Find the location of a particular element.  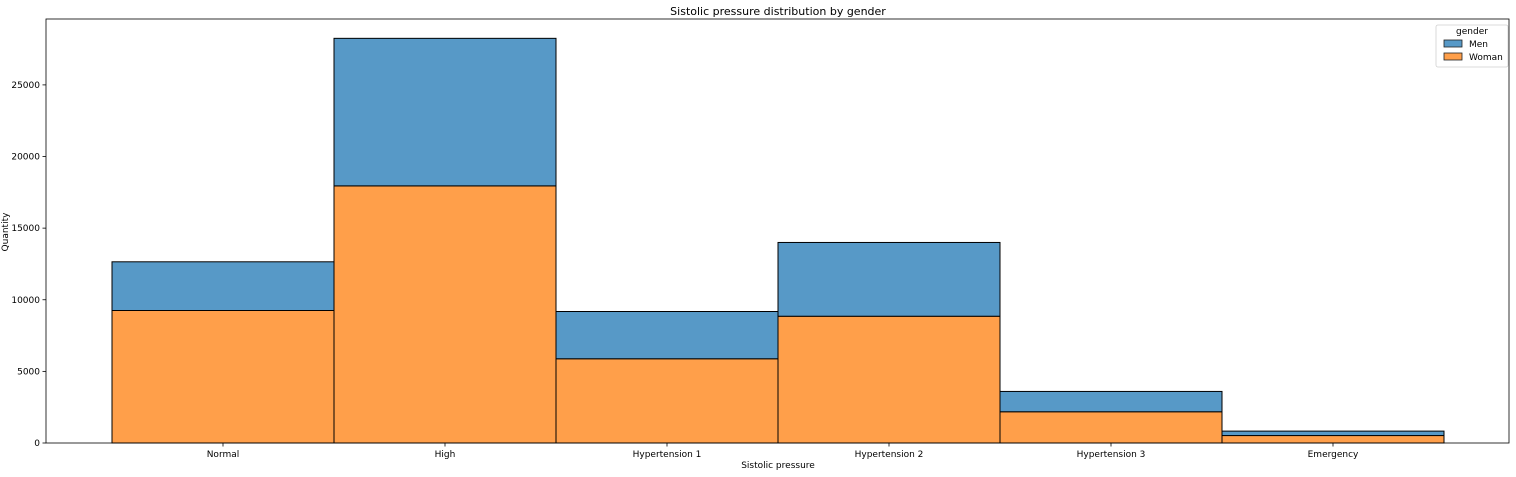

bar-woman-high is located at coordinates (445, 314).